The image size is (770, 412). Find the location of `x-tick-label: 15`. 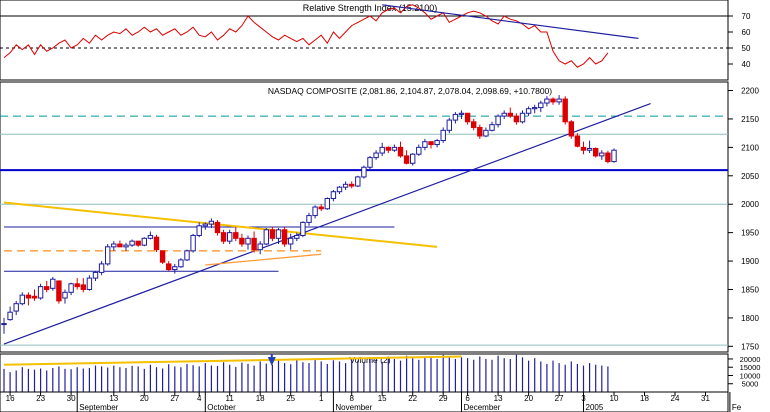

x-tick-label: 15 is located at coordinates (382, 398).